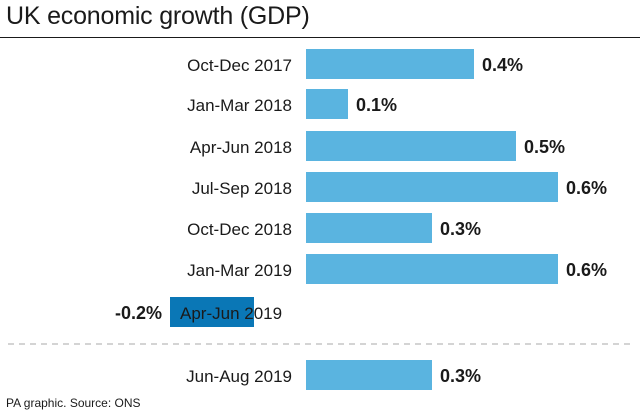  Describe the element at coordinates (242, 188) in the screenshot. I see `category-label: Jul-Sep 2018` at that location.